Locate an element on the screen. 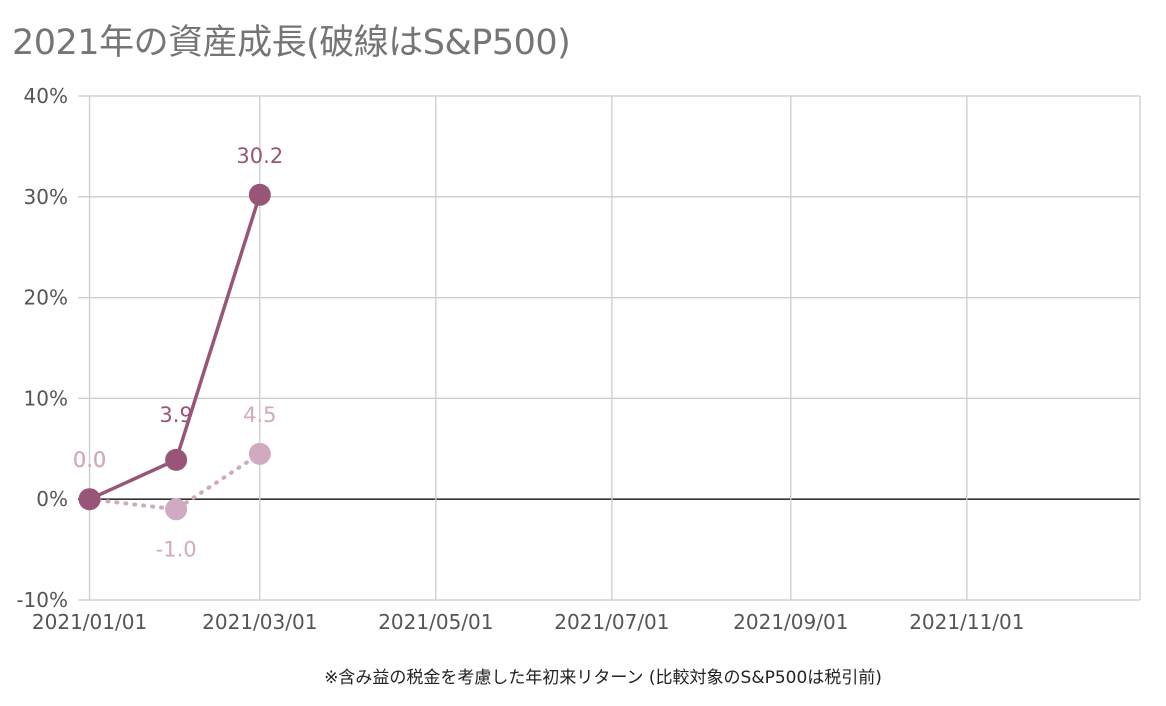 Image resolution: width=1166 pixels, height=706 pixels. y-tick-label: 20% is located at coordinates (46, 298).